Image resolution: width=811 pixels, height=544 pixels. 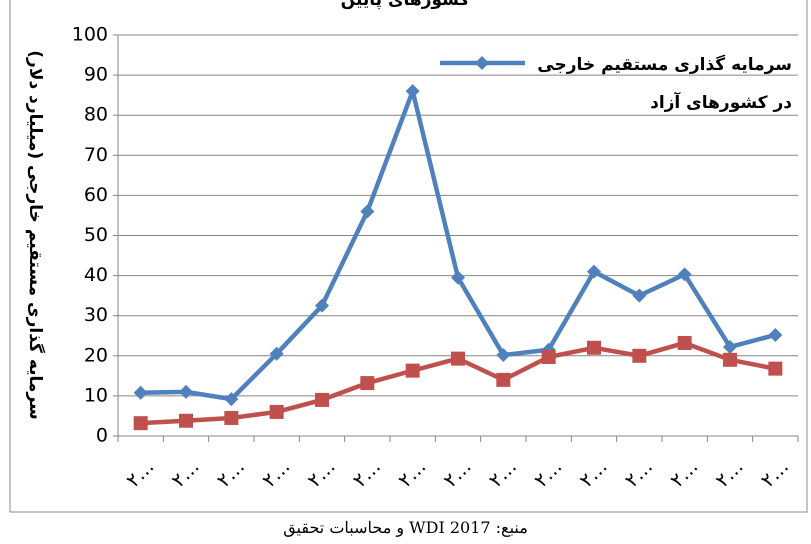 What do you see at coordinates (96, 115) in the screenshot?
I see `y-tick-label: 80` at bounding box center [96, 115].